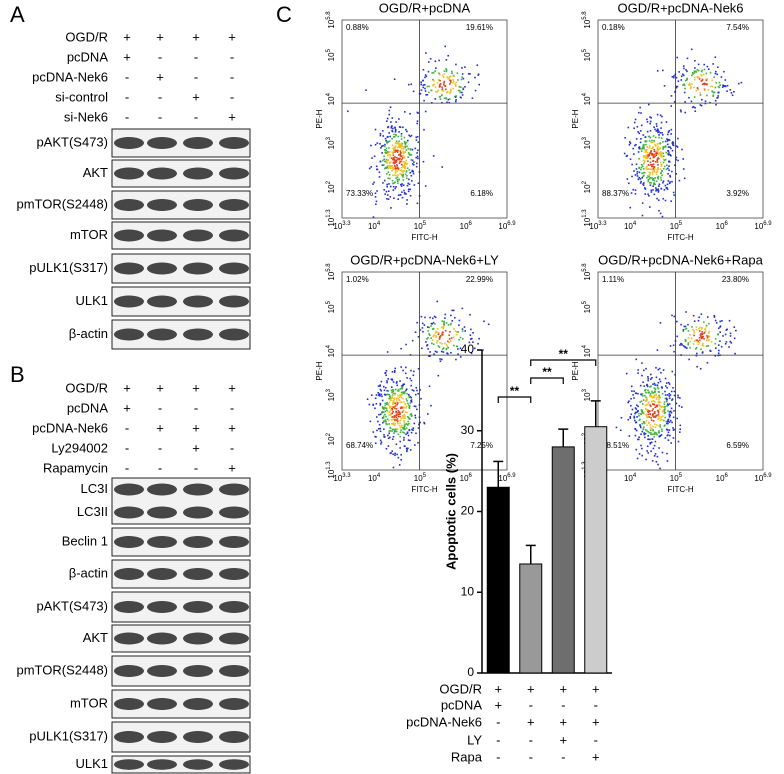  What do you see at coordinates (85, 540) in the screenshot?
I see `blot-label: Beclin 1` at bounding box center [85, 540].